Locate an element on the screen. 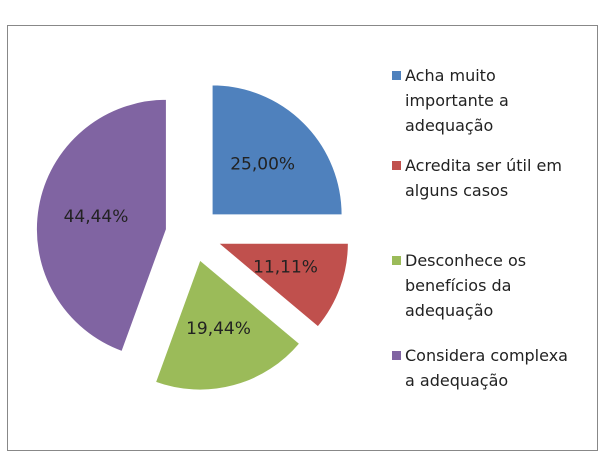 This screenshot has width=606, height=457. legend-entry: Acha muito importante a adequação is located at coordinates (492, 100).